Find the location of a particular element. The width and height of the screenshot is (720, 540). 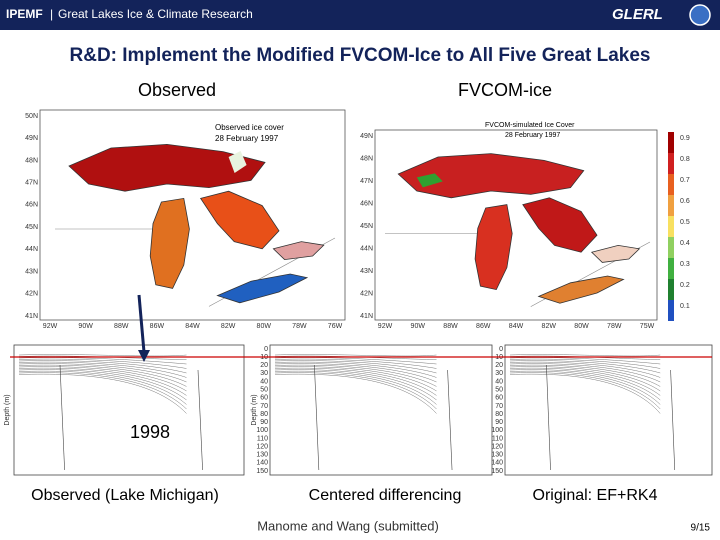

map-inner-title: Observed ice cover is located at coordinates (249, 127).